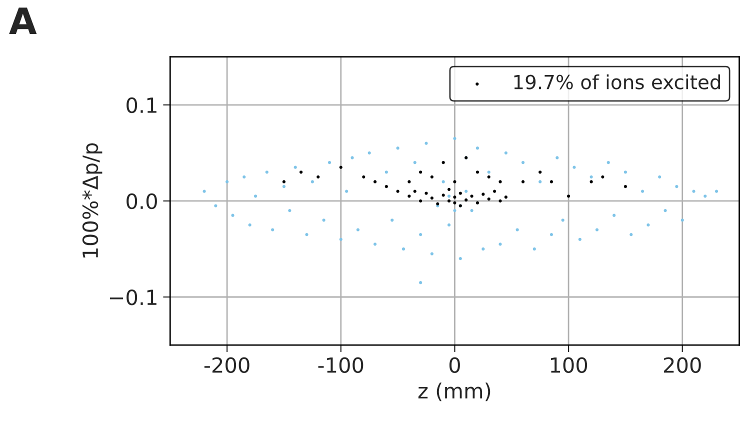  I want to click on x-tick-label: -200, so click(227, 365).